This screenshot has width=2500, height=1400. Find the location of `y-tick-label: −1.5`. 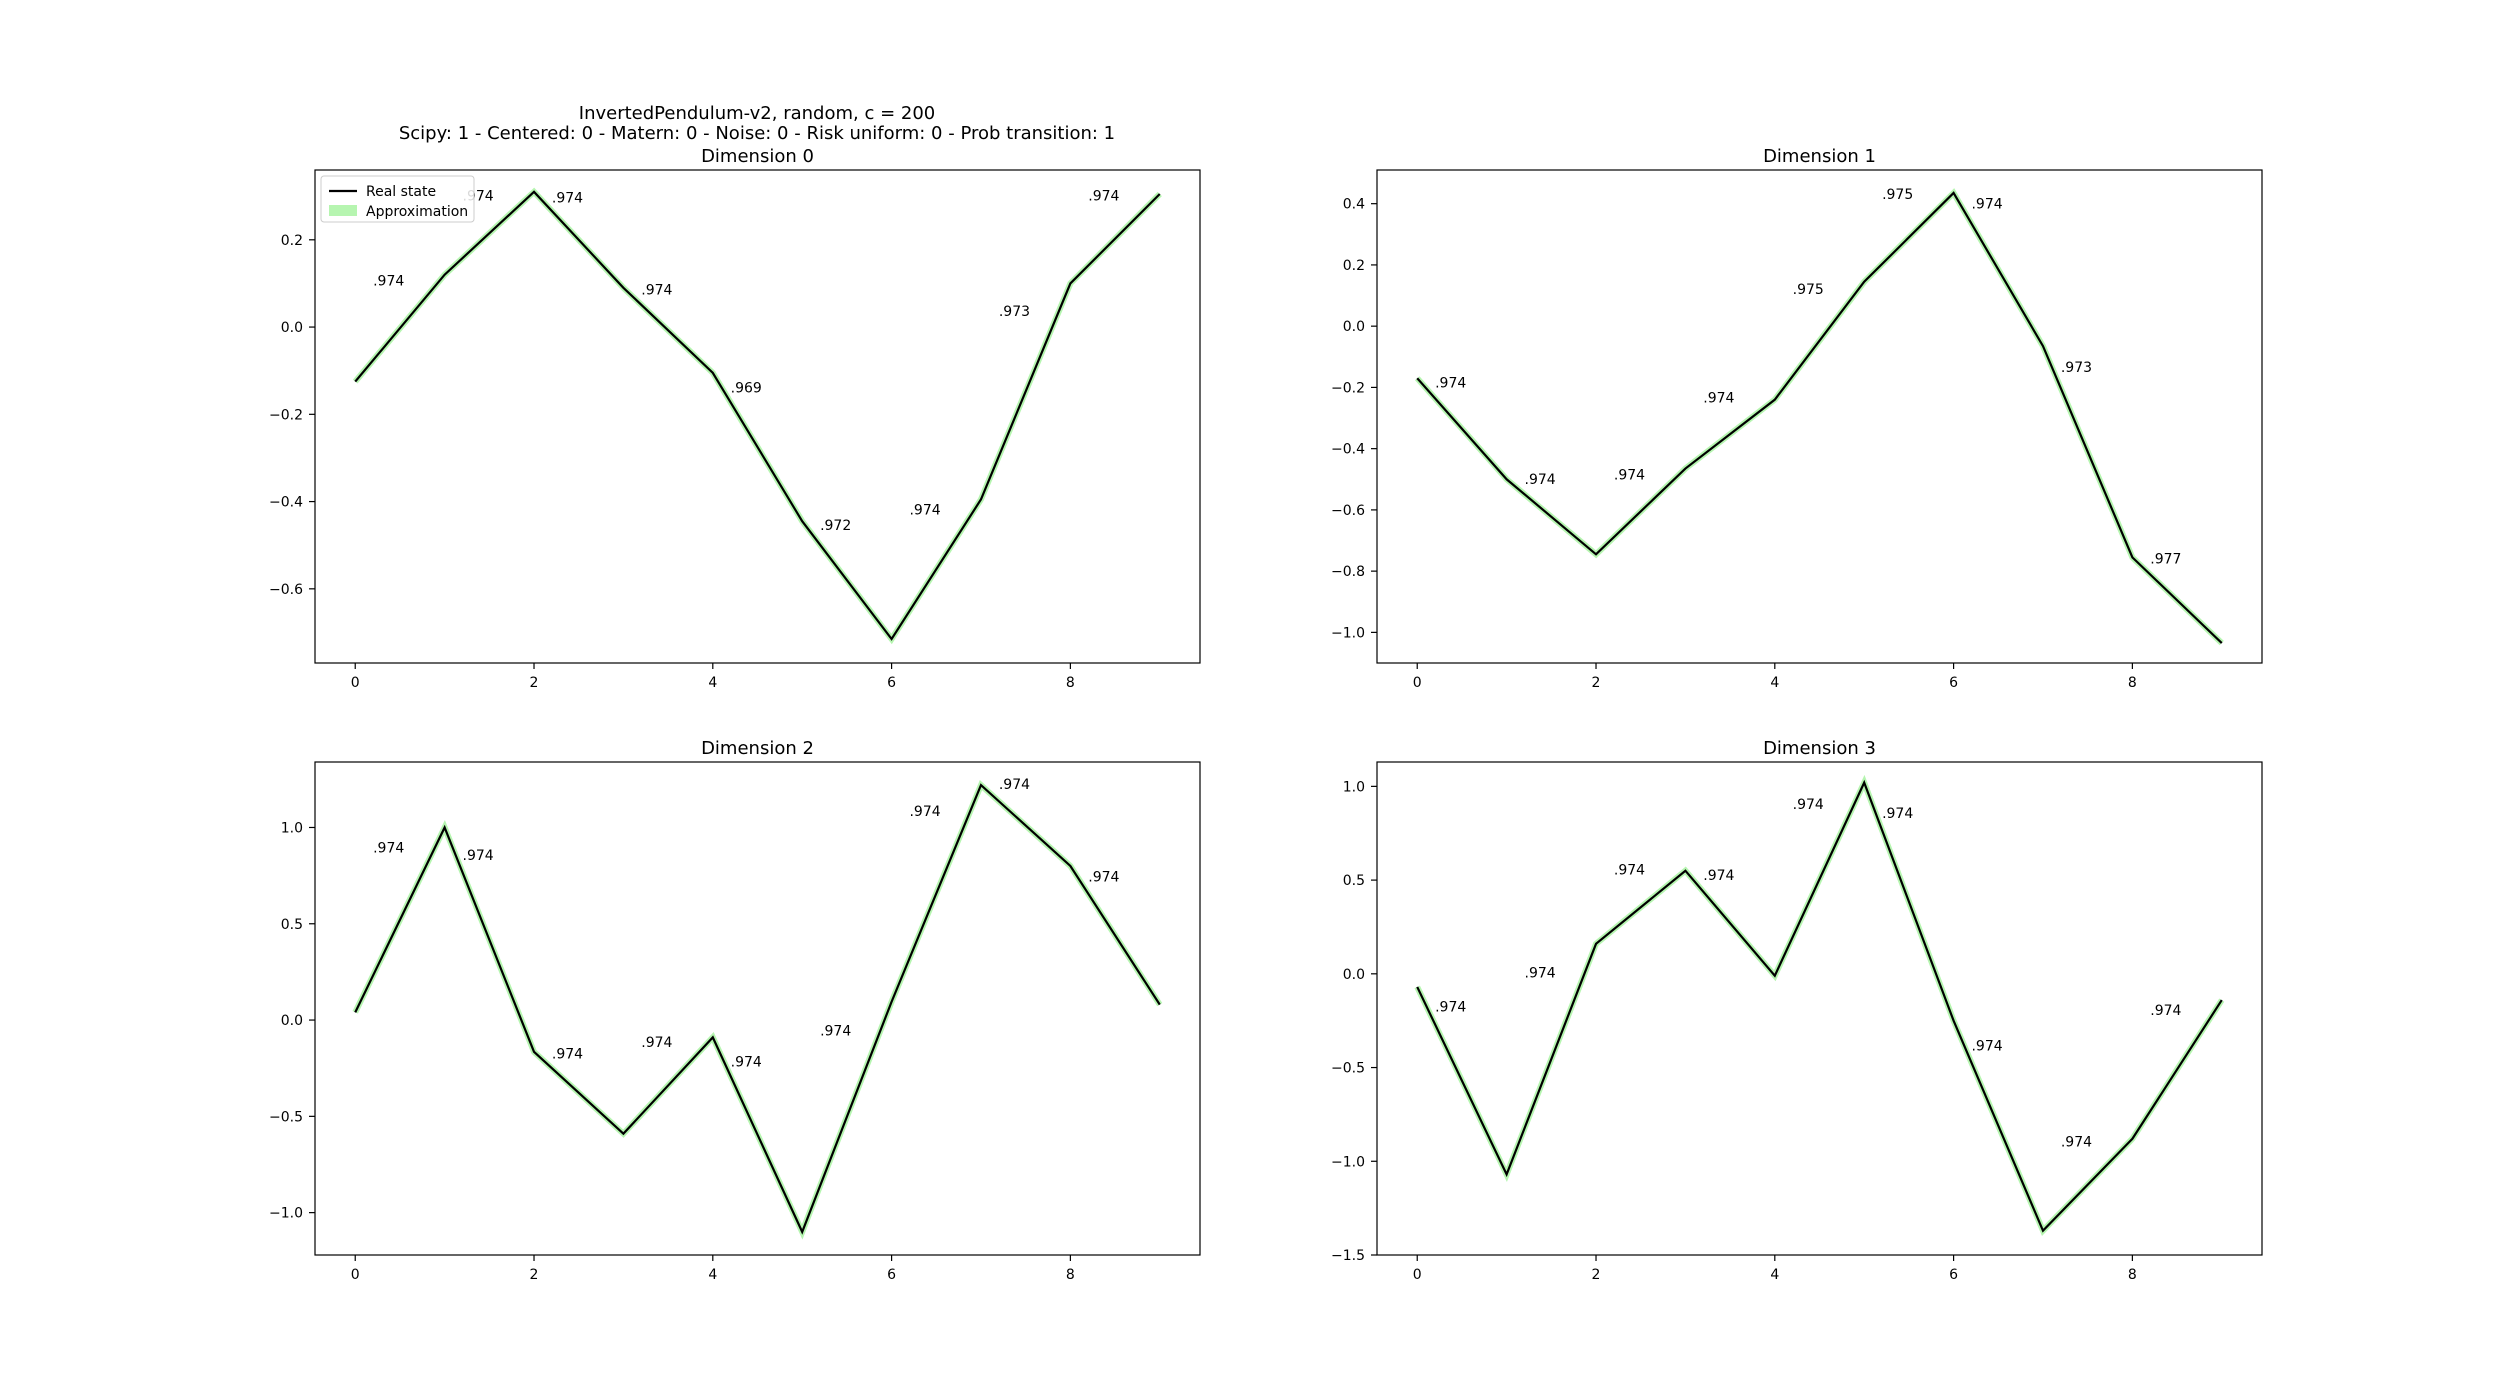

y-tick-label: −1.5 is located at coordinates (1348, 1256).